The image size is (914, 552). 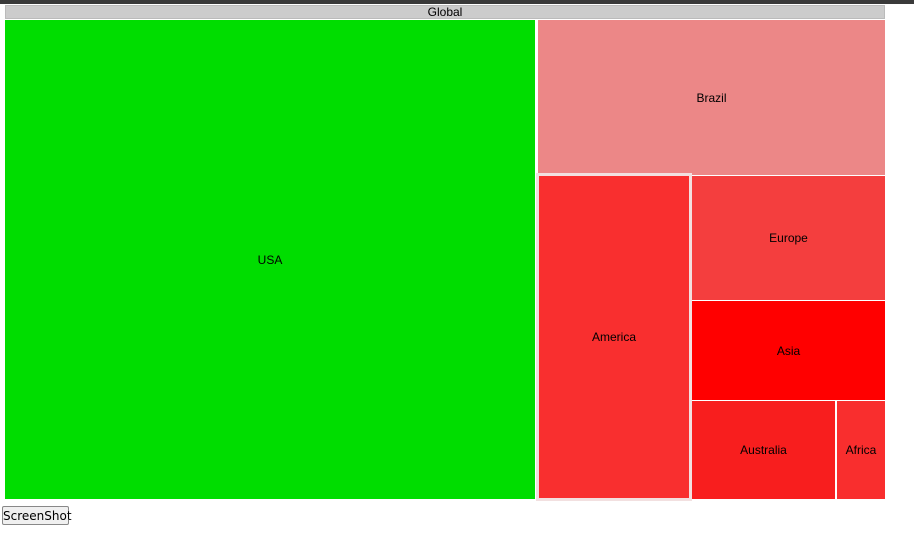 What do you see at coordinates (788, 350) in the screenshot?
I see `treemap-node: Asia` at bounding box center [788, 350].